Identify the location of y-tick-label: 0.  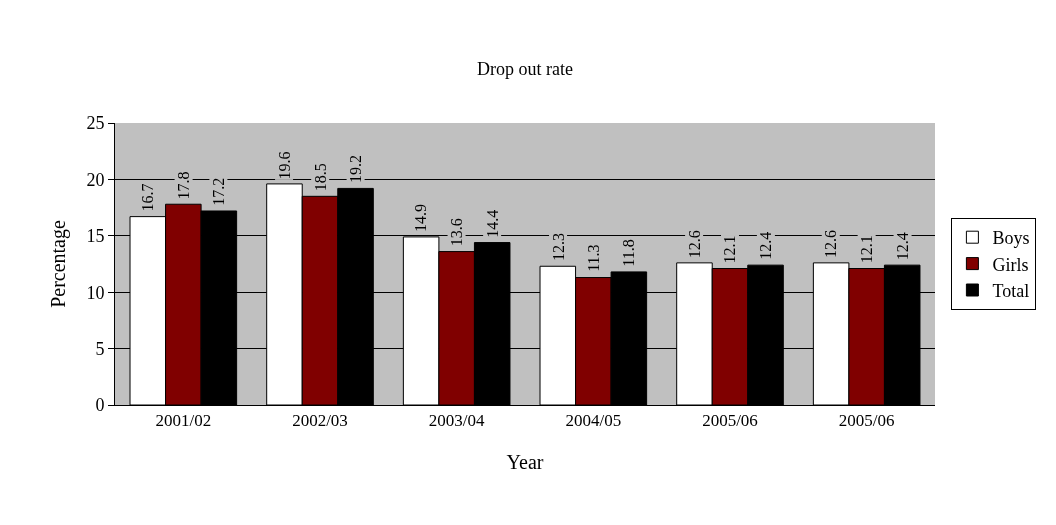
(100, 405).